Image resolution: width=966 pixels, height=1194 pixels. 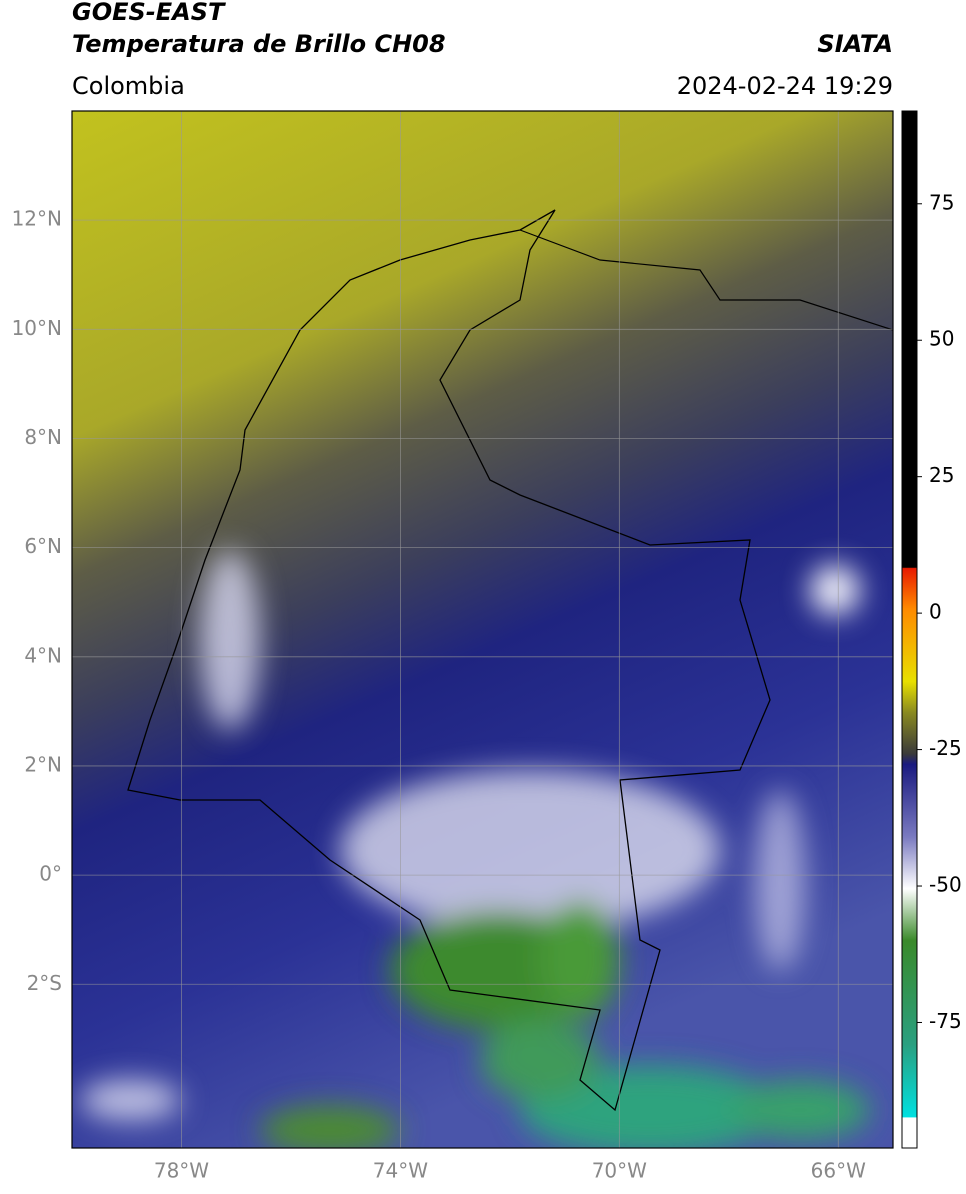 I want to click on region: Colombia, so click(x=128, y=86).